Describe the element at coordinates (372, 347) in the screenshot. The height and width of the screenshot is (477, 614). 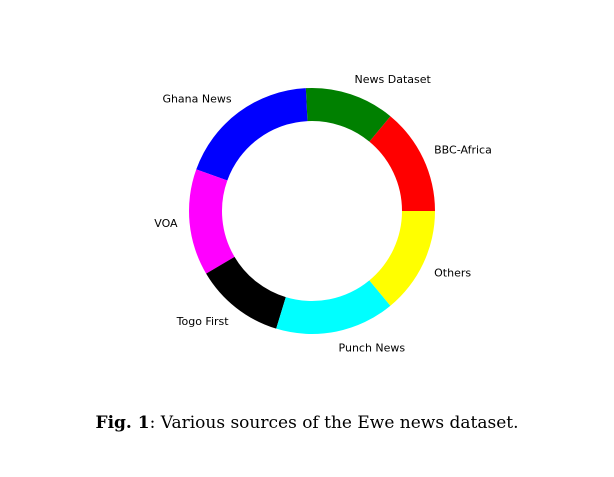
I see `label-punch-news: Punch News` at that location.